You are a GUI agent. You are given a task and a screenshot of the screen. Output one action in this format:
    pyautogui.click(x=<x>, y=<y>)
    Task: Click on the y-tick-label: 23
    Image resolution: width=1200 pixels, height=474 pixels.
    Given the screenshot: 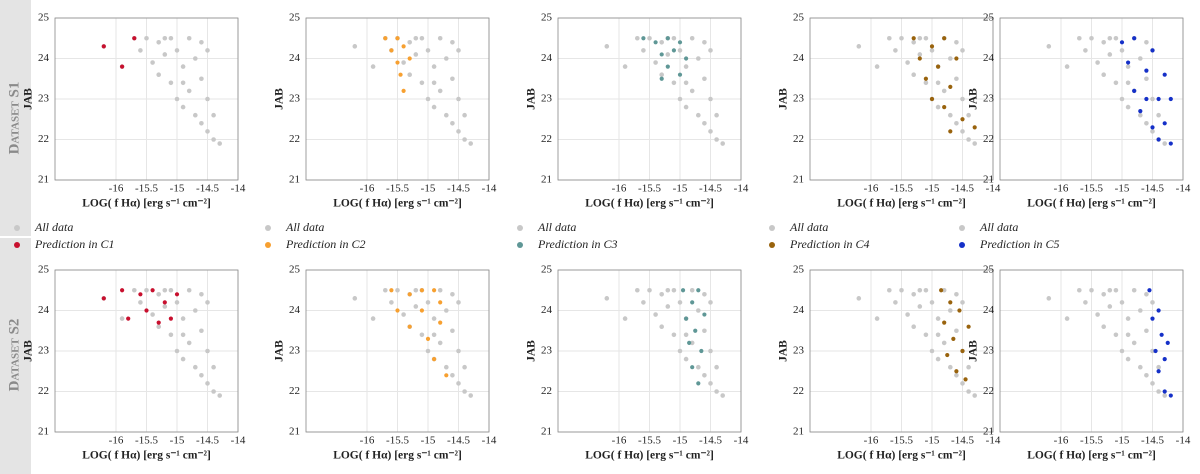 What is the action you would take?
    pyautogui.click(x=547, y=351)
    